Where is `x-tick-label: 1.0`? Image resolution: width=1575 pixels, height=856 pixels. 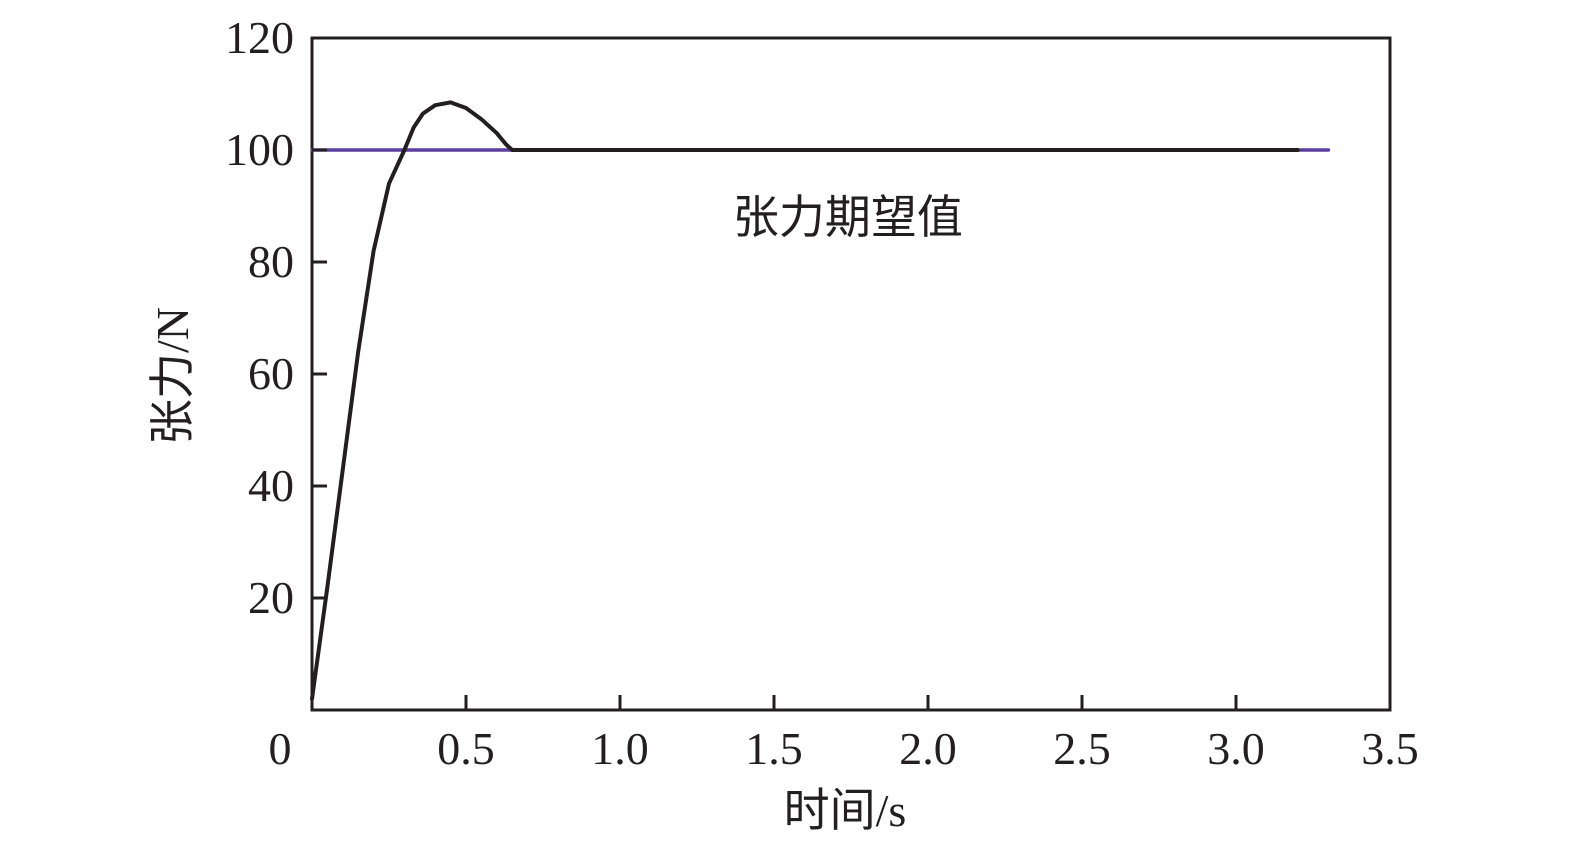 x-tick-label: 1.0 is located at coordinates (620, 748).